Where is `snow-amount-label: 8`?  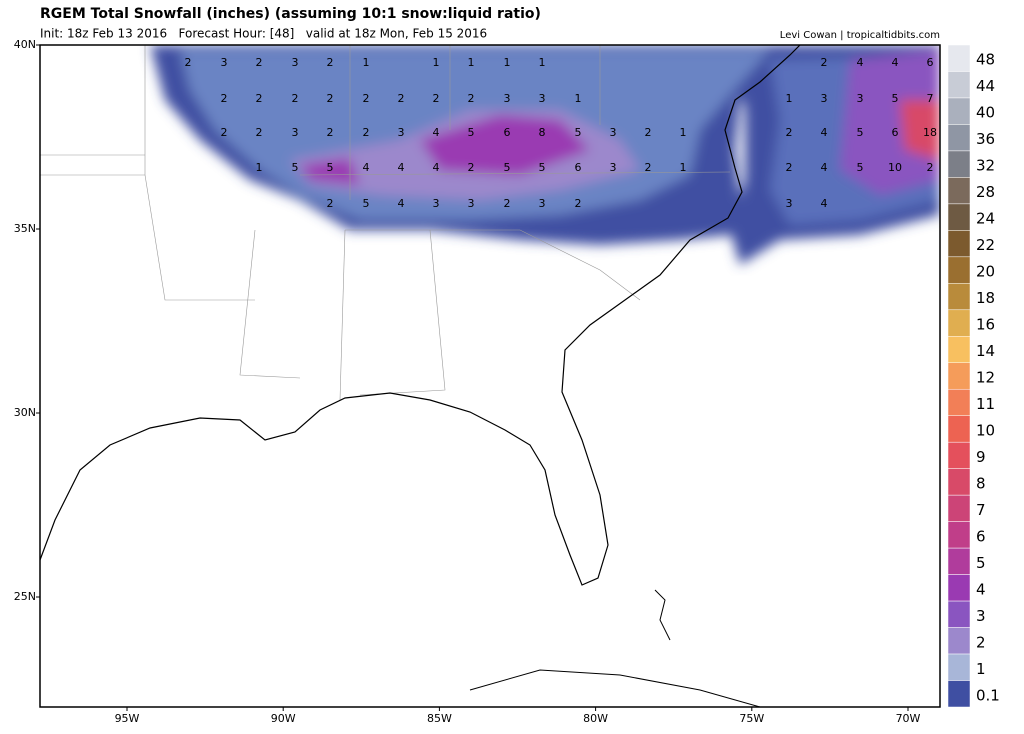 snow-amount-label: 8 is located at coordinates (542, 132).